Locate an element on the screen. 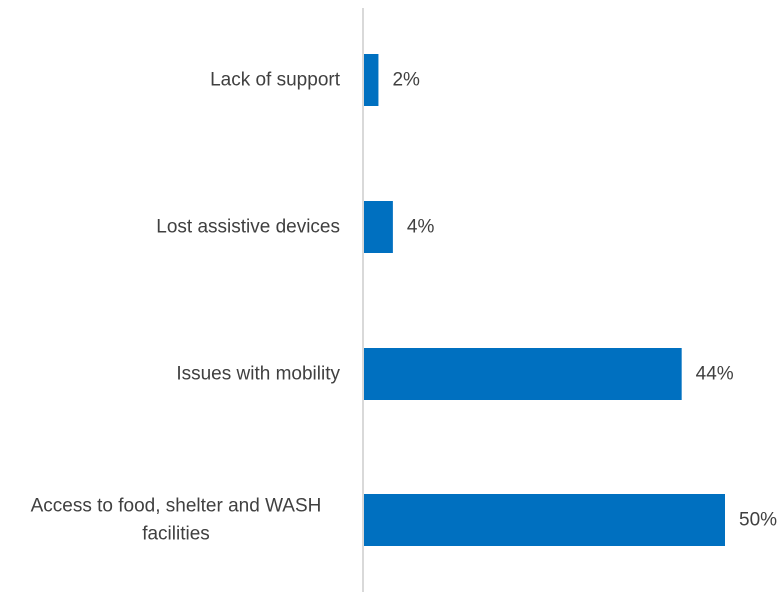  category-label-0-line-0: Lack of support is located at coordinates (275, 80).